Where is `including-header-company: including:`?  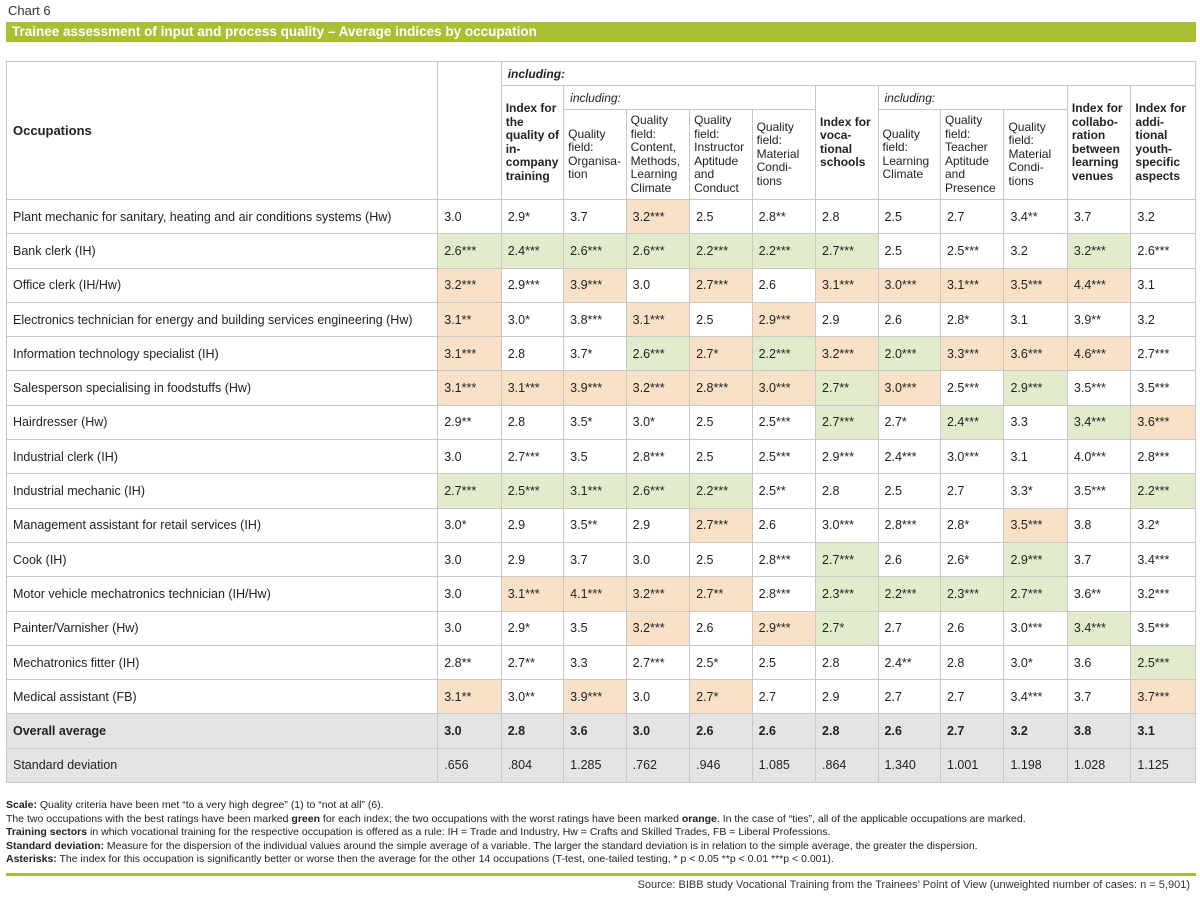
including-header-company: including: is located at coordinates (690, 97).